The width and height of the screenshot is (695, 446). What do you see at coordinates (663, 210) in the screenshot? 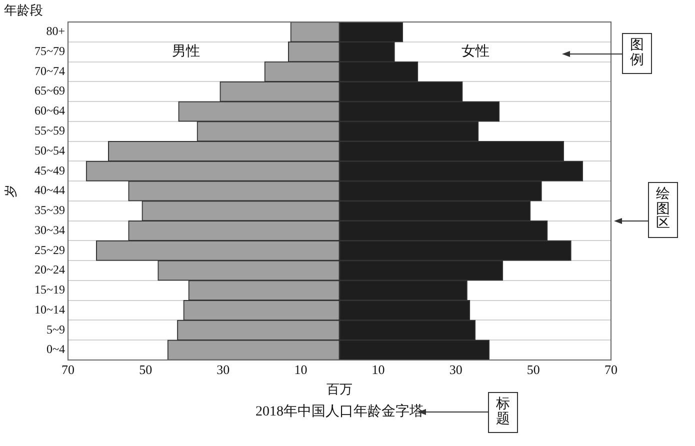
I see `callout-frame: 绘图区` at bounding box center [663, 210].